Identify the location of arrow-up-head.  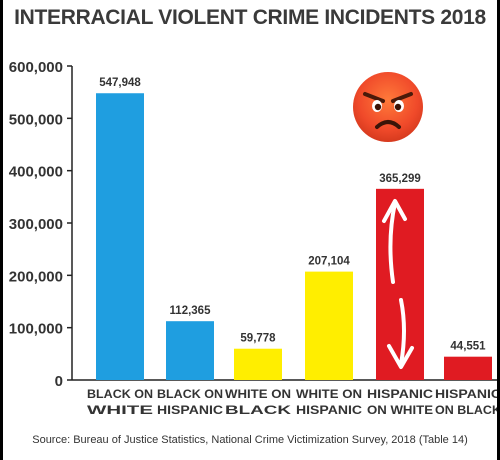
(394, 211).